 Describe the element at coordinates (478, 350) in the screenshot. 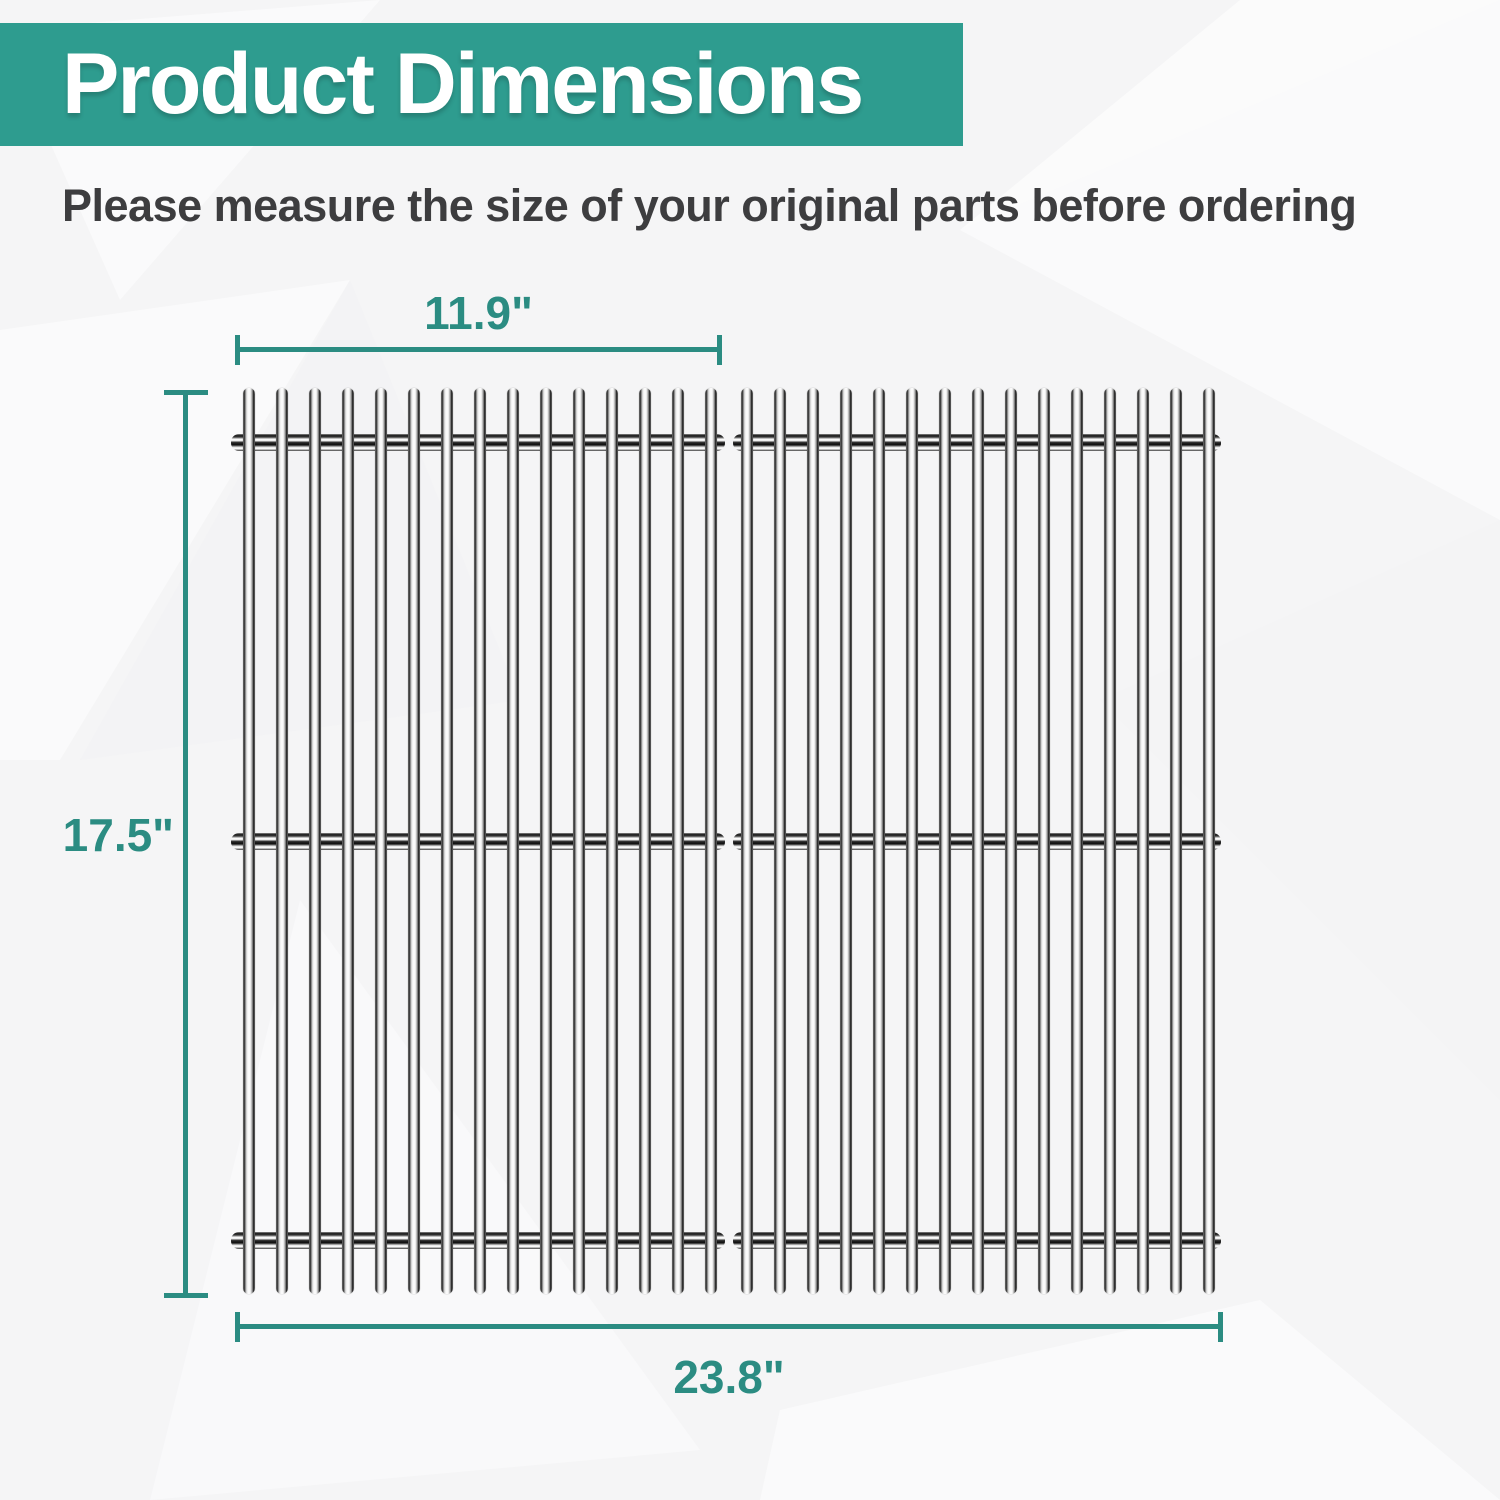

I see `dimension-line-grate-width` at that location.